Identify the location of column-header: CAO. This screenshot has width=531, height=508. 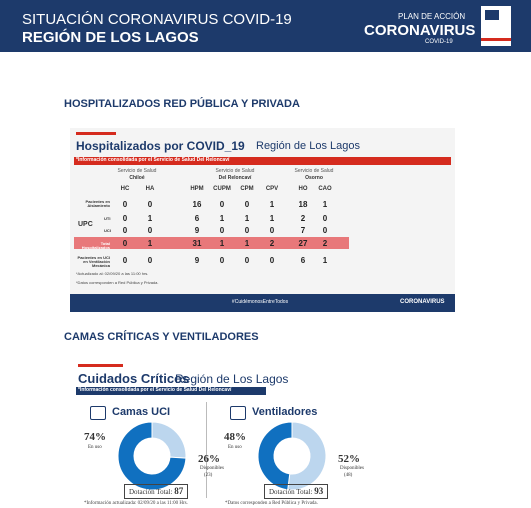
(325, 189).